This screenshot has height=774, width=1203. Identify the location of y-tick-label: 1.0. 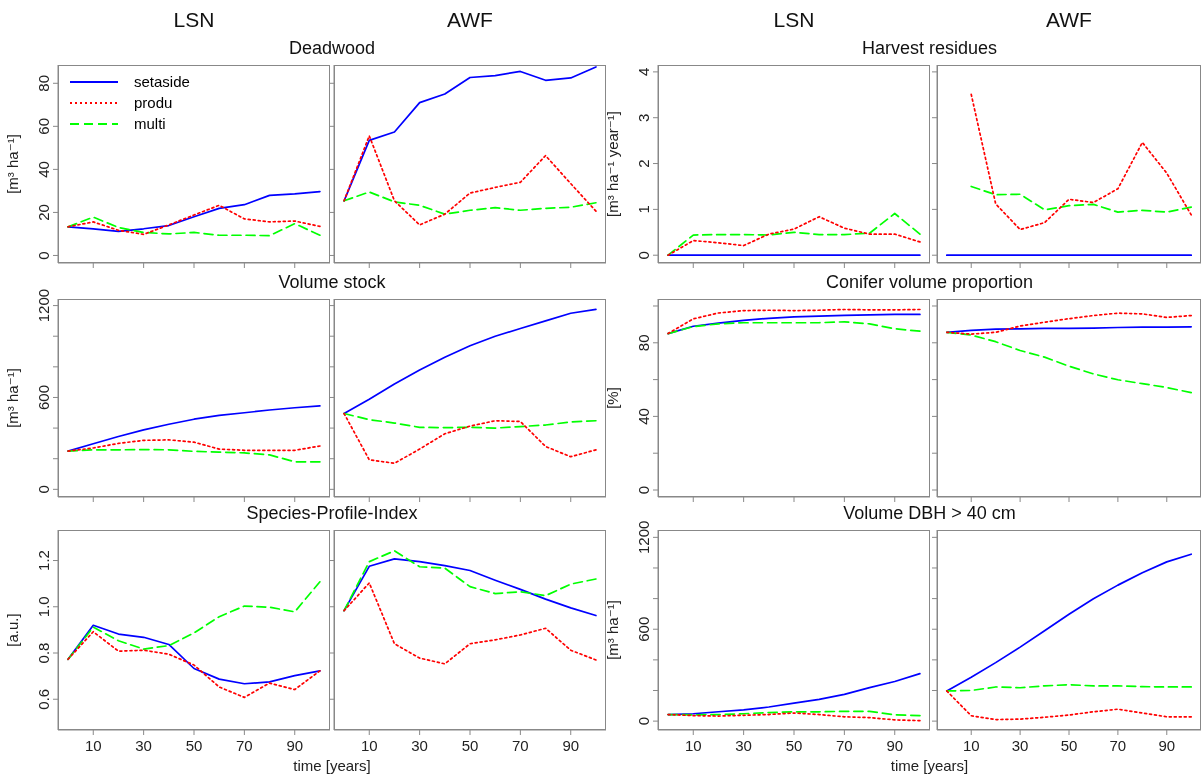
(43, 607).